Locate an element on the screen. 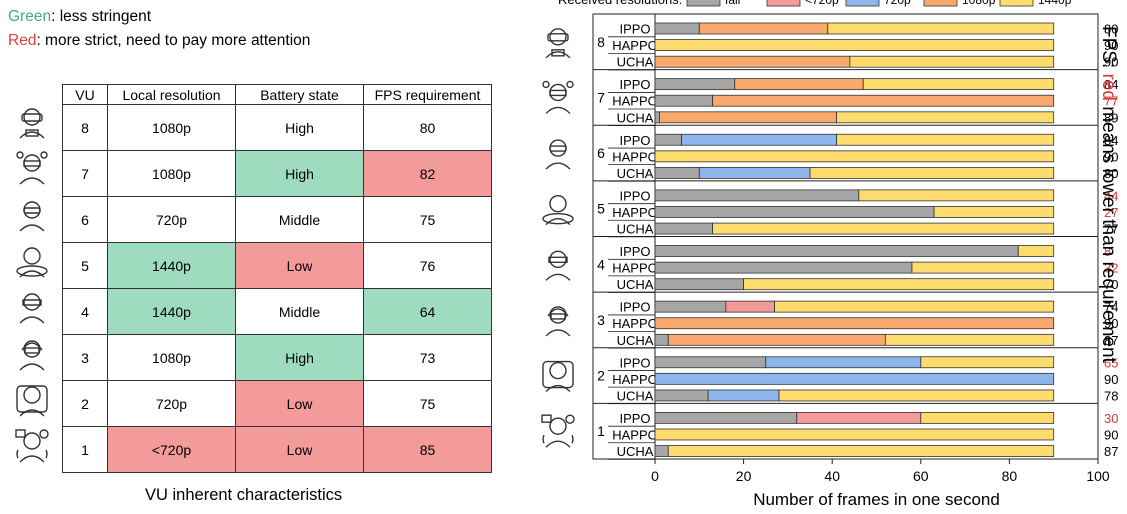 The width and height of the screenshot is (1127, 514). cell-vu: 3 is located at coordinates (85, 357).